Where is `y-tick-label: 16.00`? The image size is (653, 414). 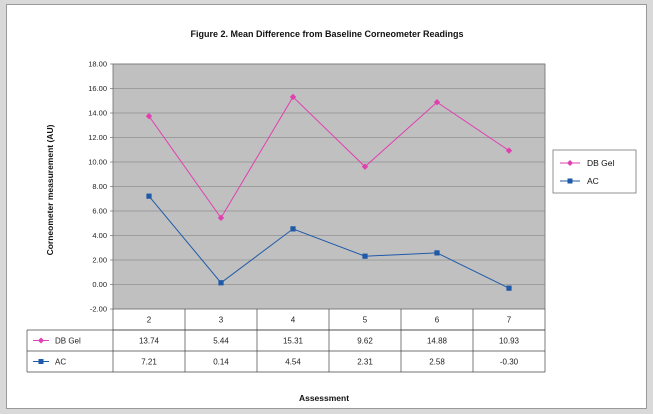 y-tick-label: 16.00 is located at coordinates (97, 88).